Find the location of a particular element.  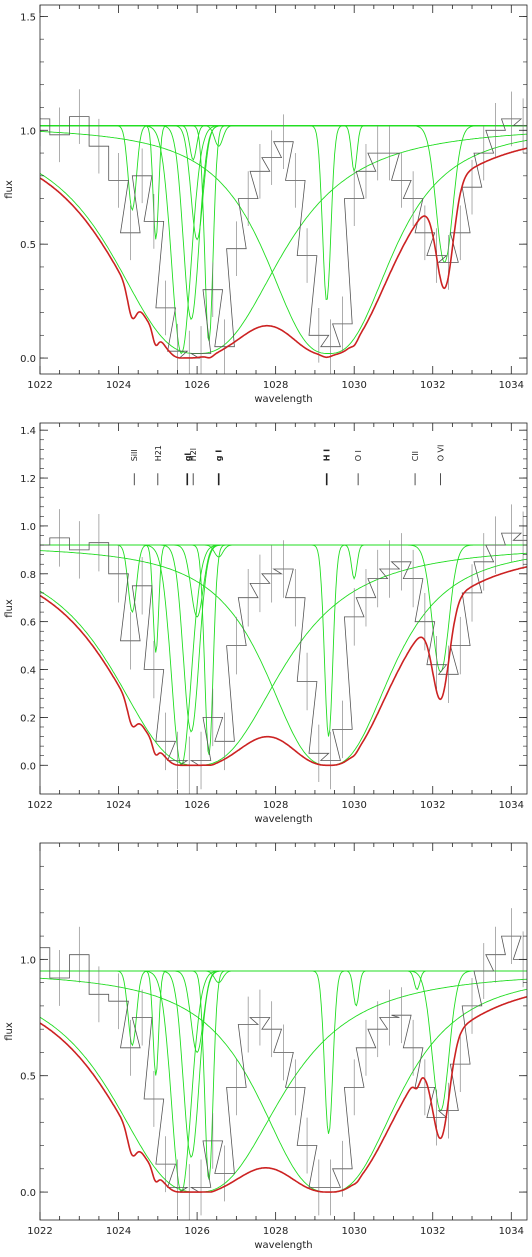

line-id-label: O I is located at coordinates (358, 455).